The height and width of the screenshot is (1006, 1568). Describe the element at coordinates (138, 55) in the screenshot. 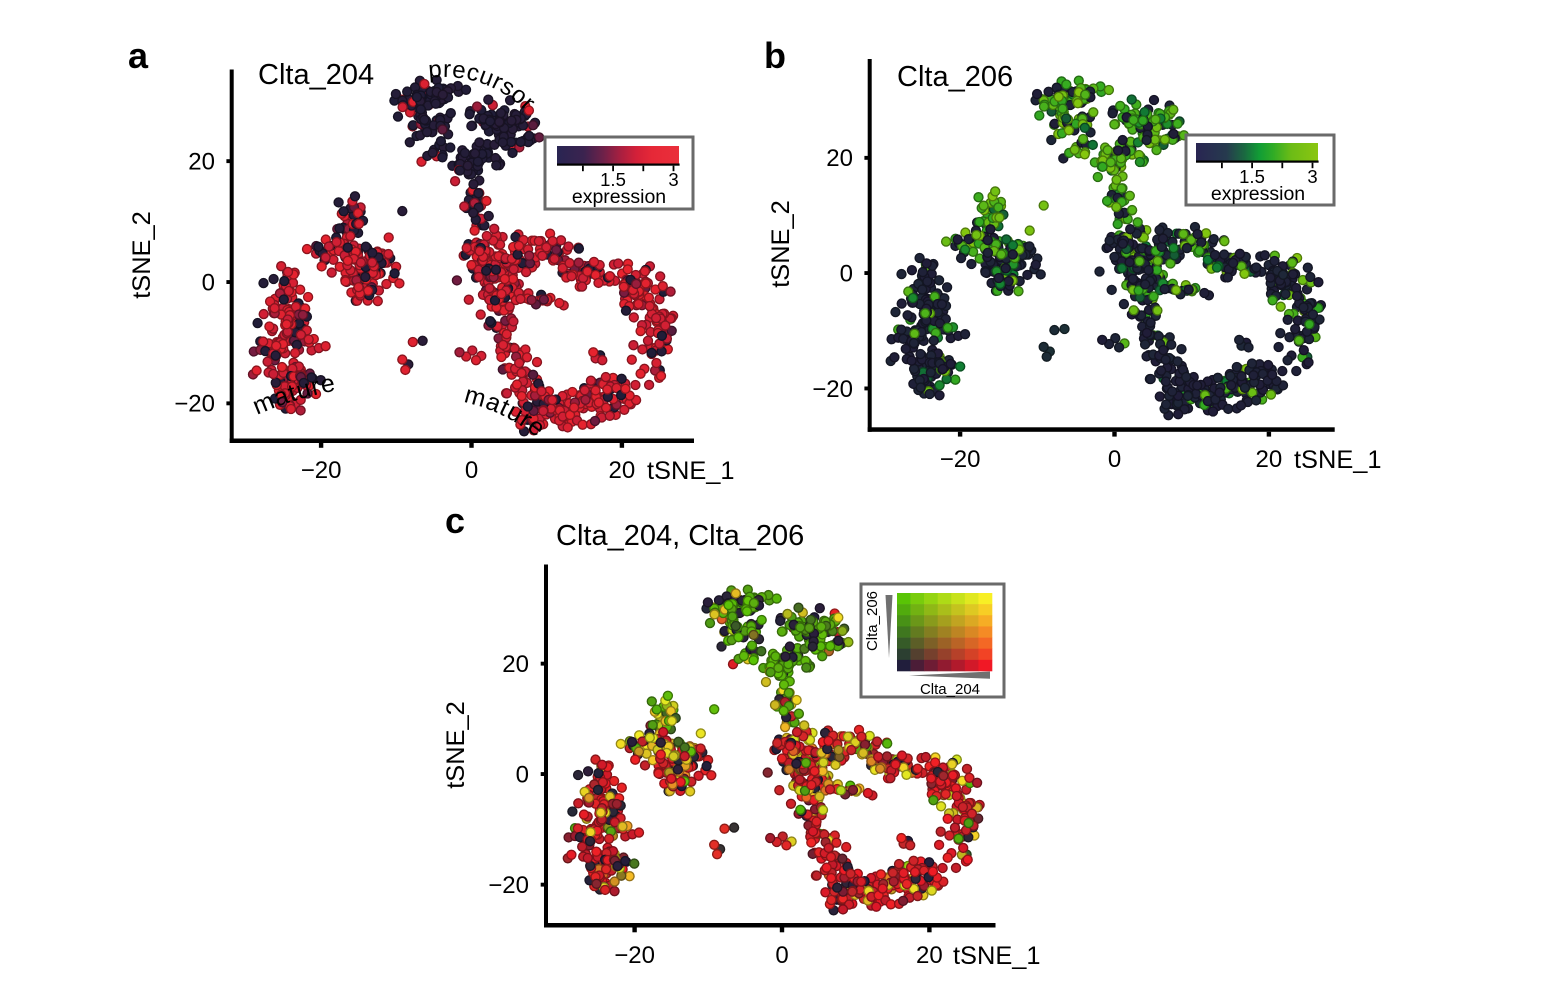

I see `svg-text: a` at that location.